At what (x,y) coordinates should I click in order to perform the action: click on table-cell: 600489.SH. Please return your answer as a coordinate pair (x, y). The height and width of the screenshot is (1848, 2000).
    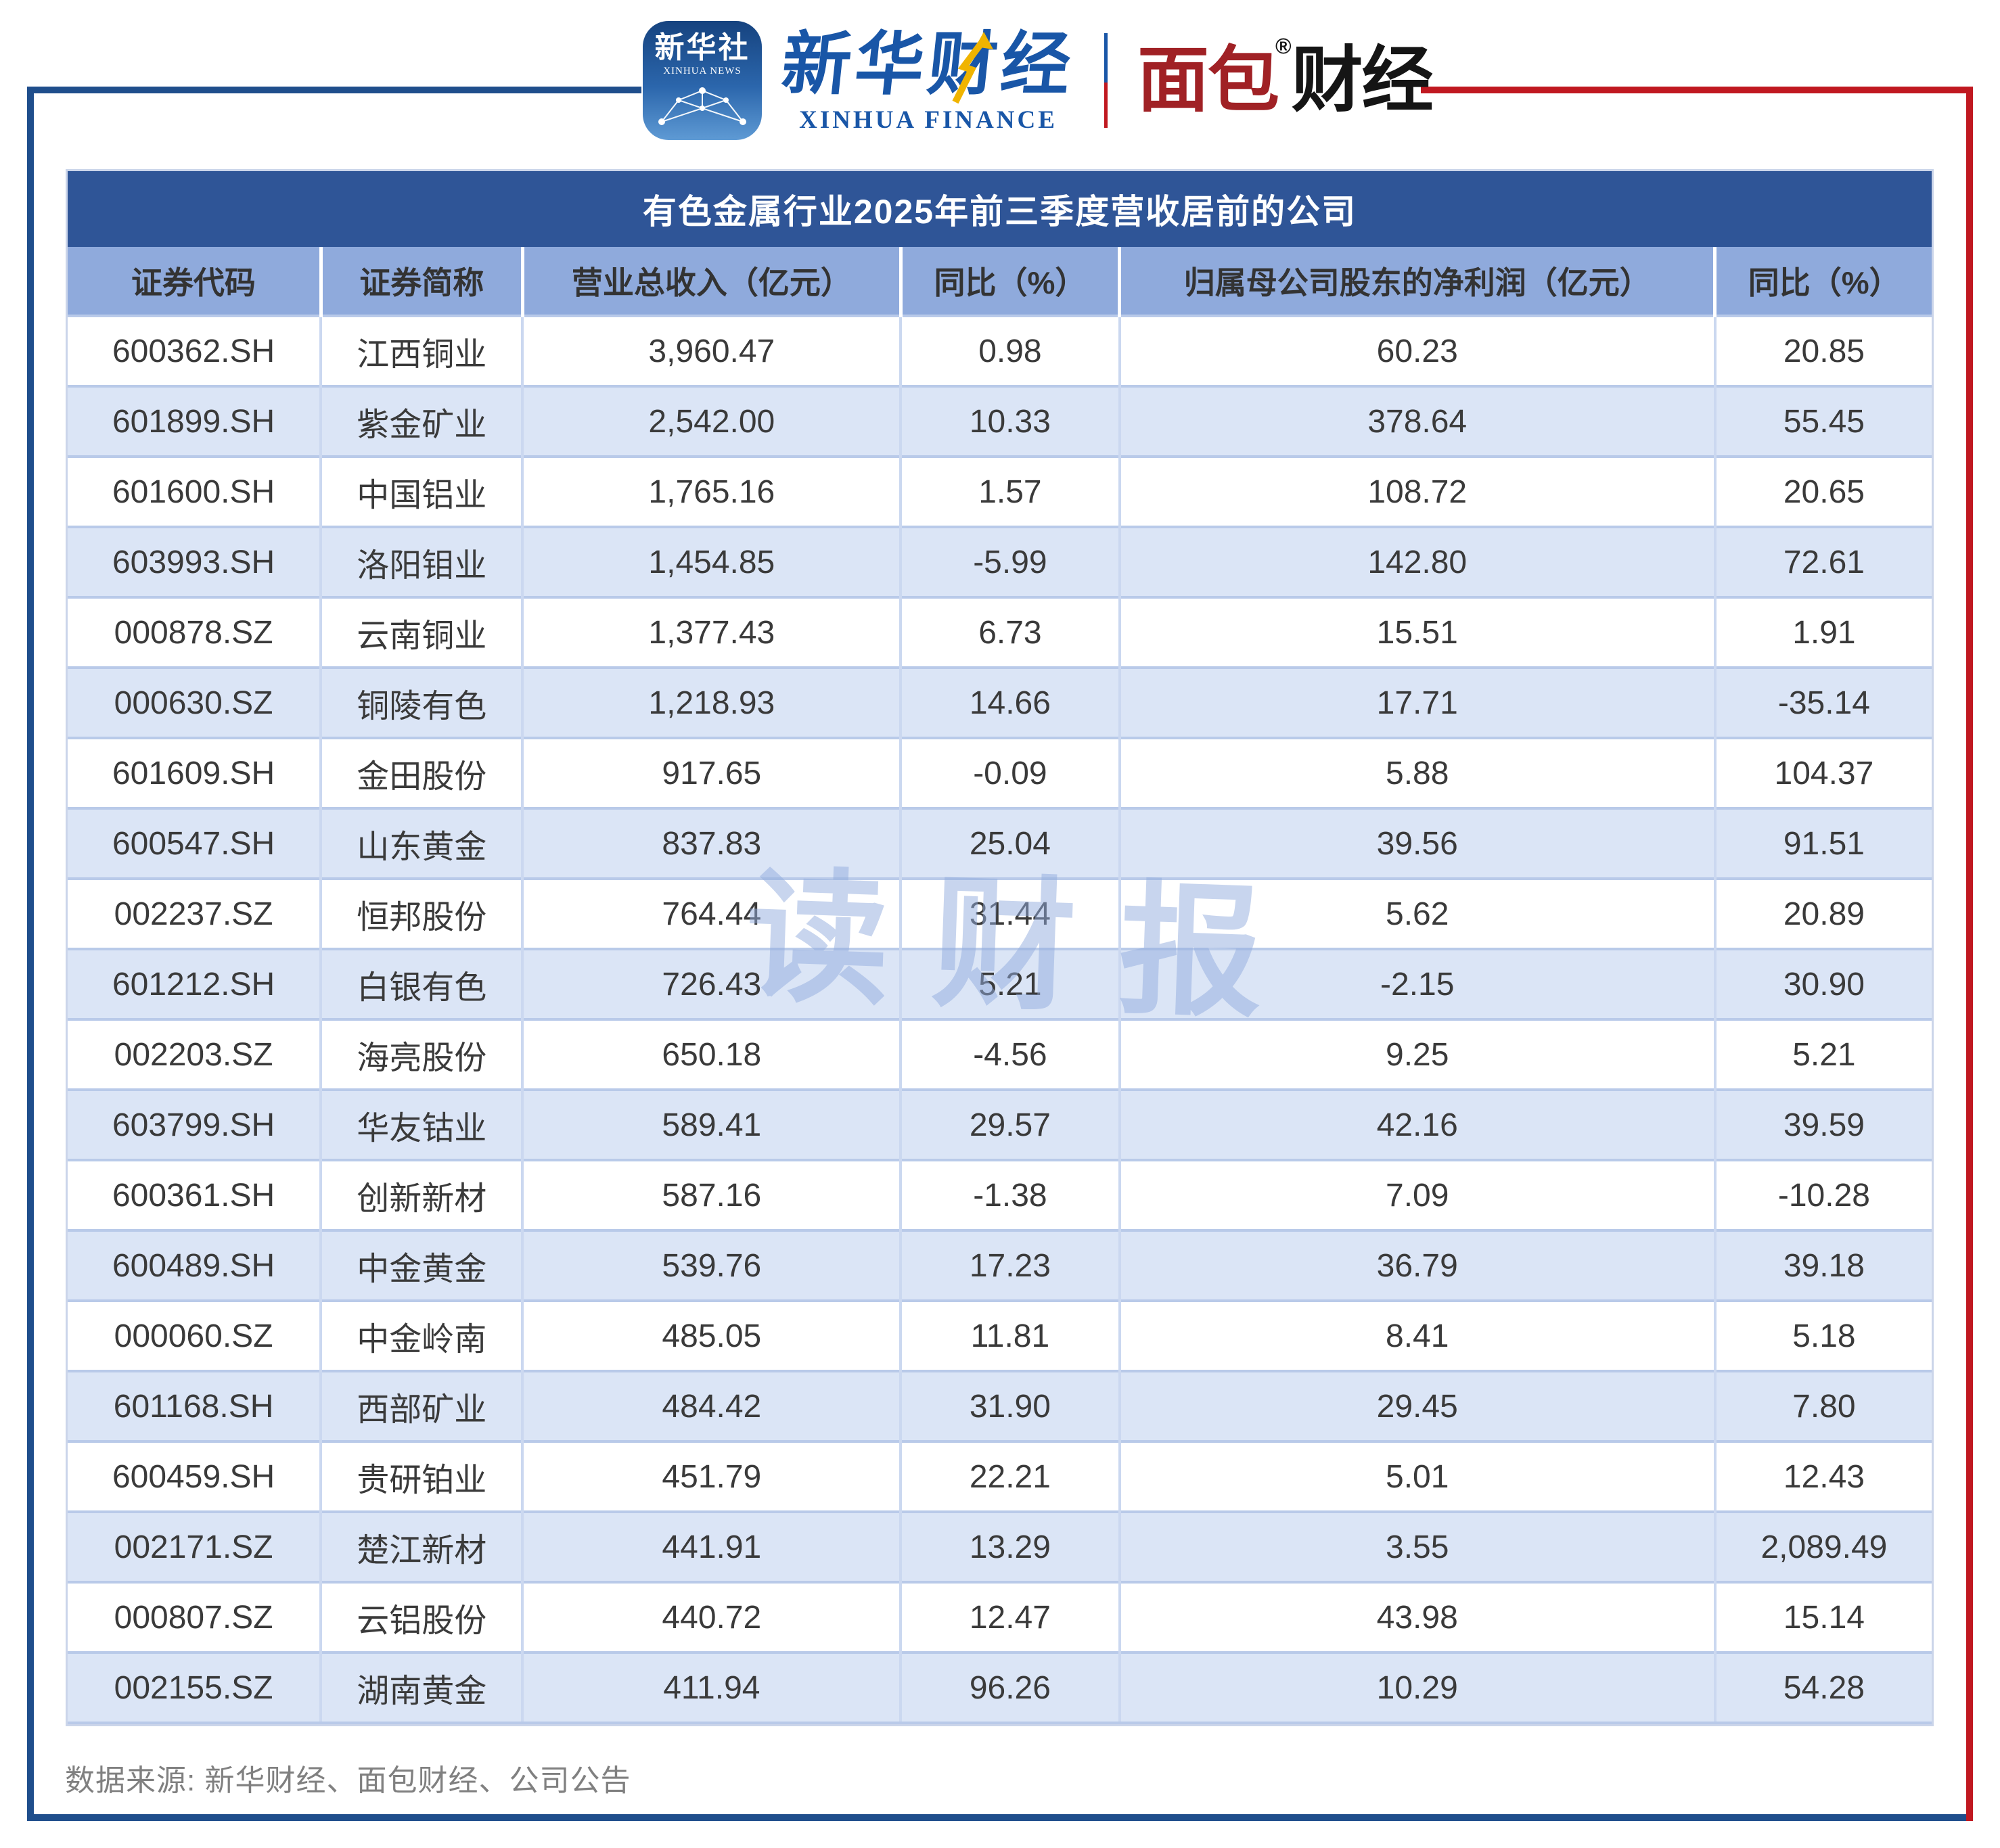
    Looking at the image, I should click on (194, 1265).